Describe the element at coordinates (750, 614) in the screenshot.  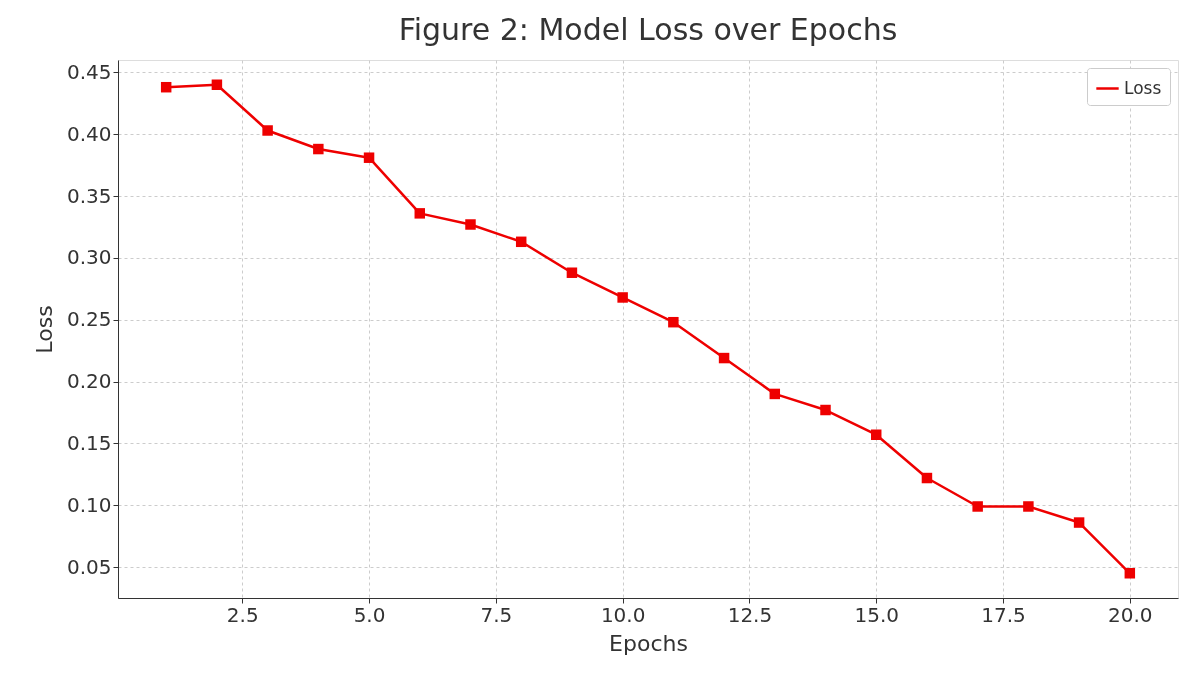
I see `x-tick-label: 12.5` at that location.